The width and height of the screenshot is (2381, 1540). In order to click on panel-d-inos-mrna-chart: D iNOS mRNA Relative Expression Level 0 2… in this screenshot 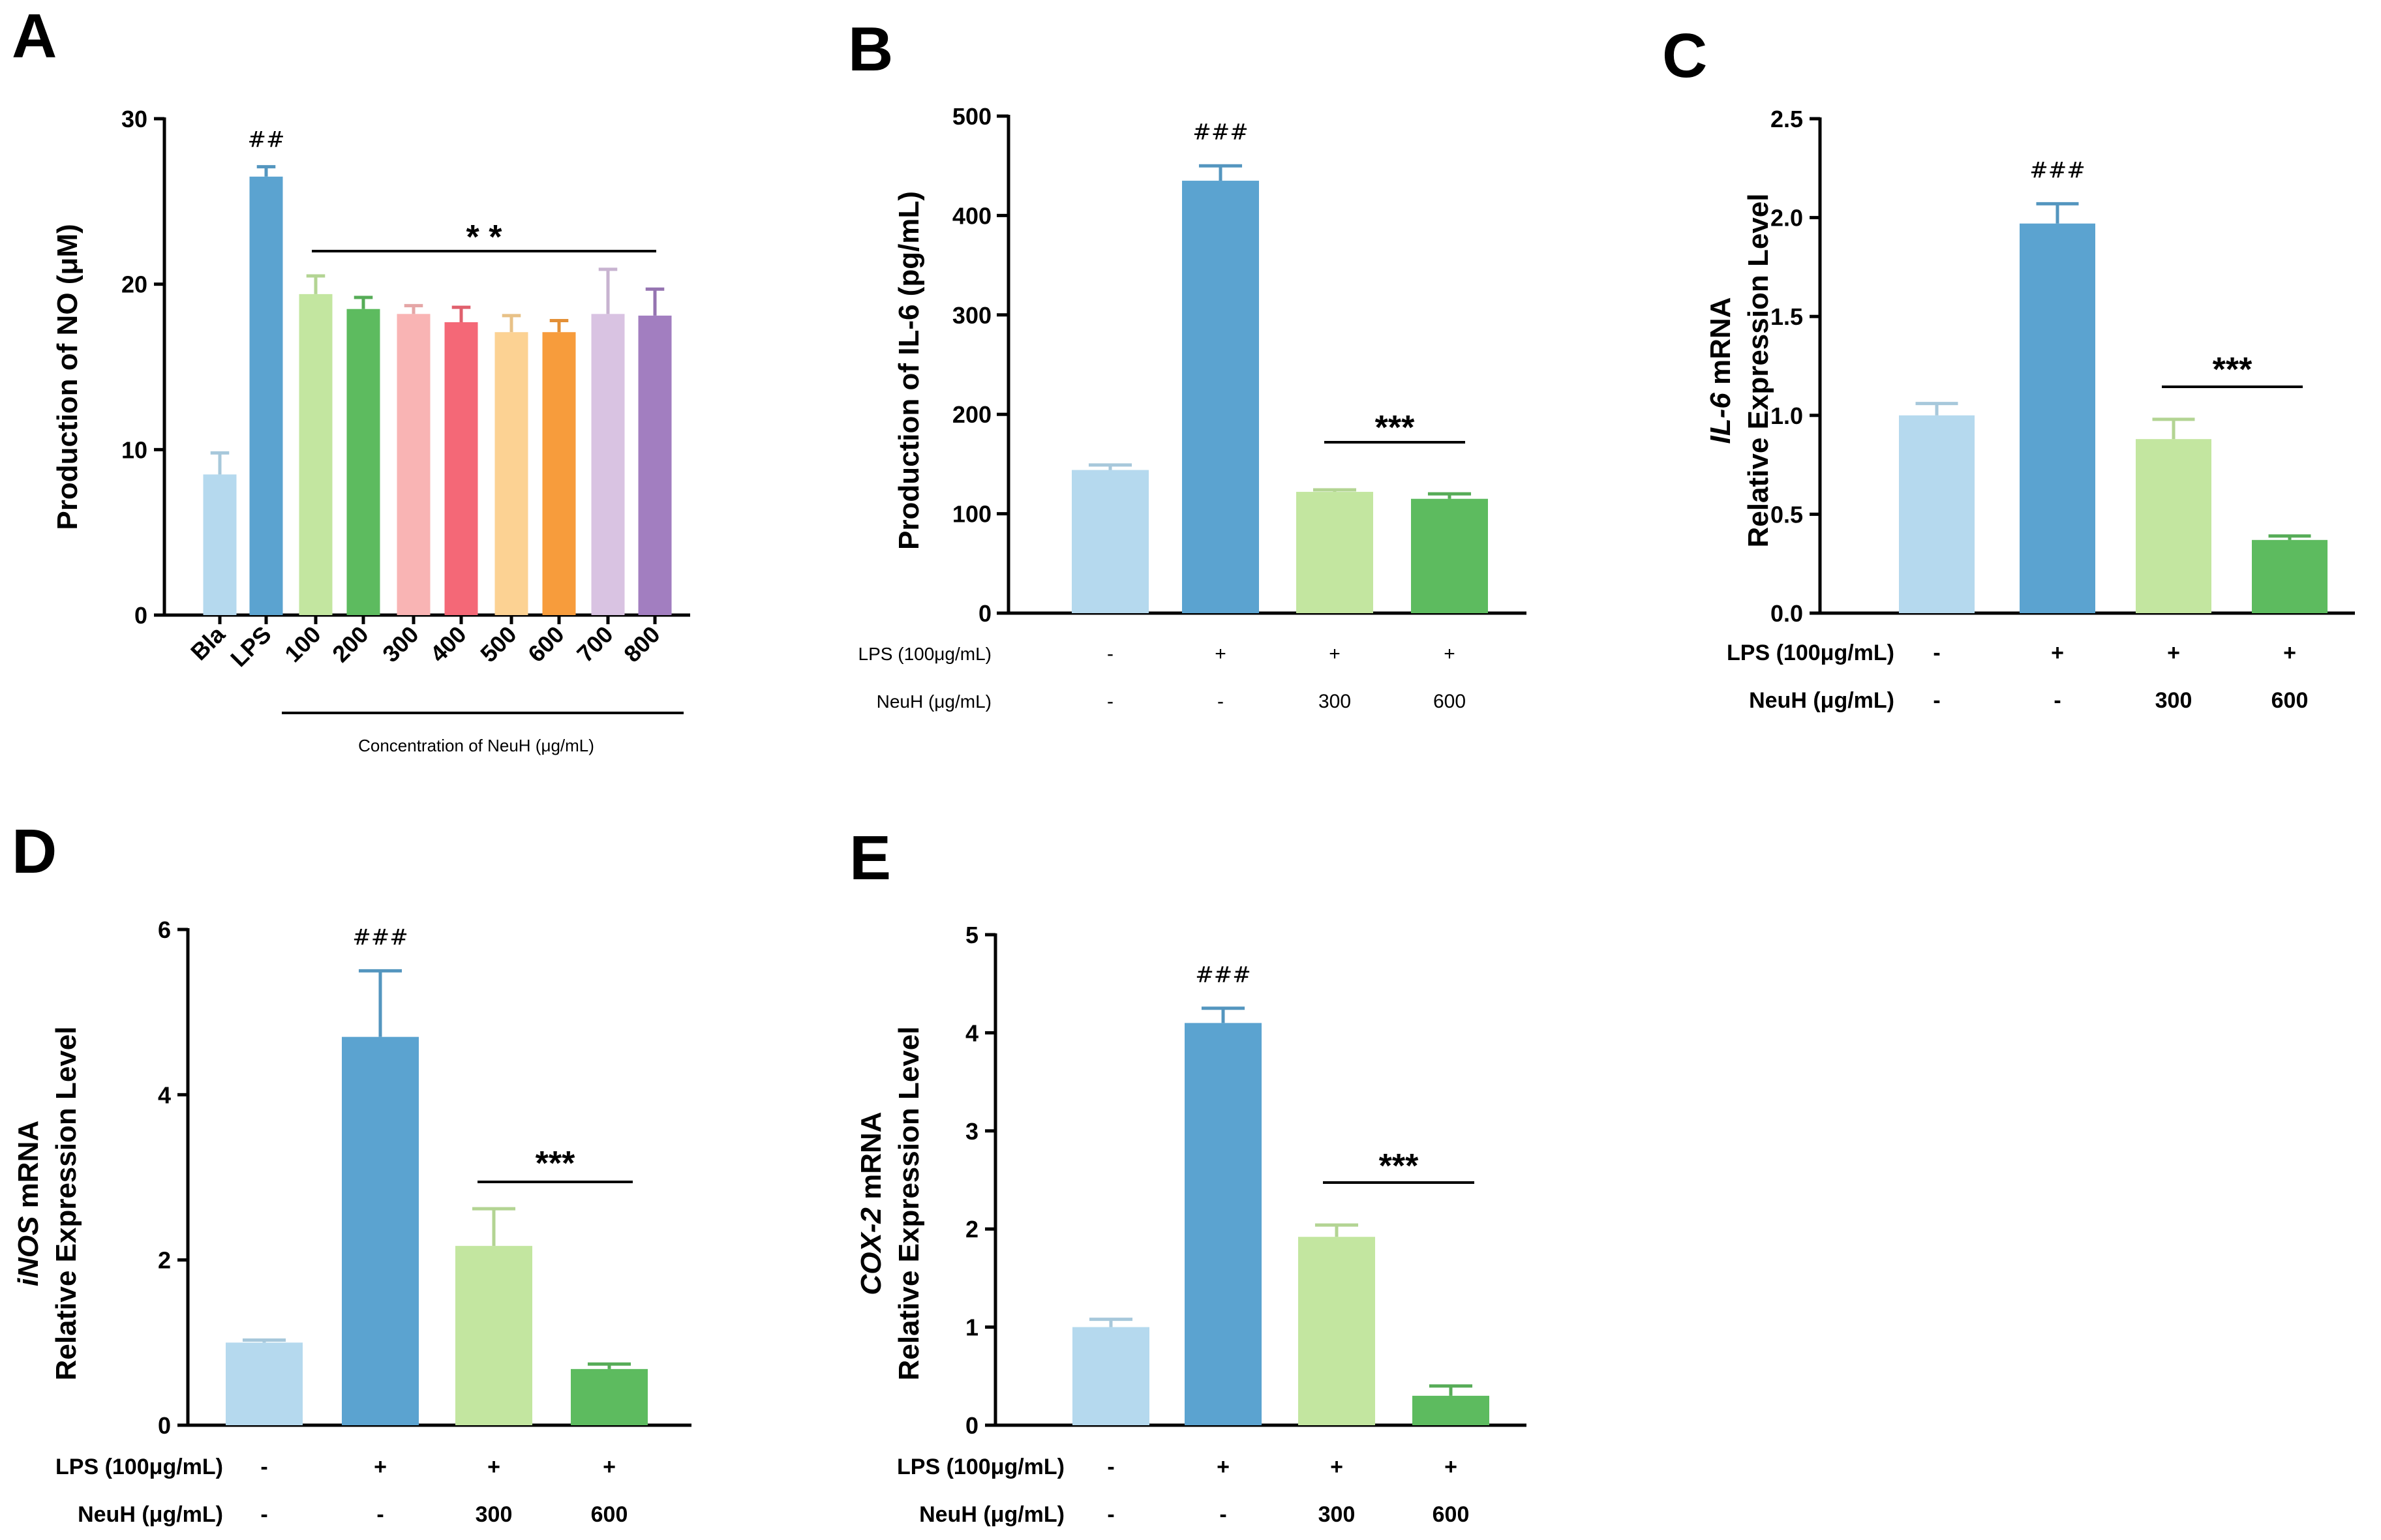, I will do `click(351, 1172)`.